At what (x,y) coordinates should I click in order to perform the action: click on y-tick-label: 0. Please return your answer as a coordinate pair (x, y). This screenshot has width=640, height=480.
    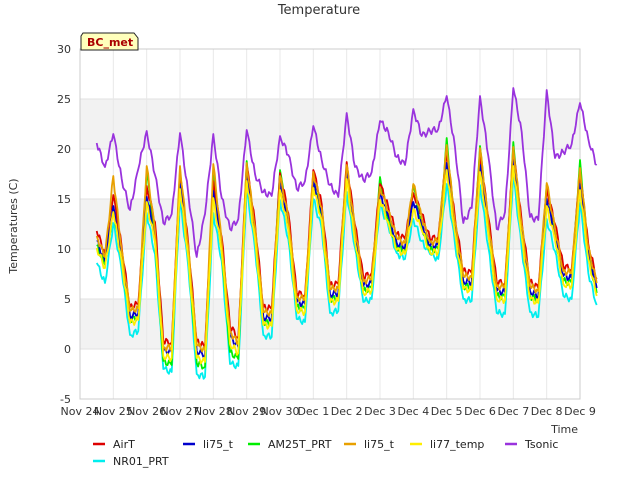
    Looking at the image, I should click on (67, 349).